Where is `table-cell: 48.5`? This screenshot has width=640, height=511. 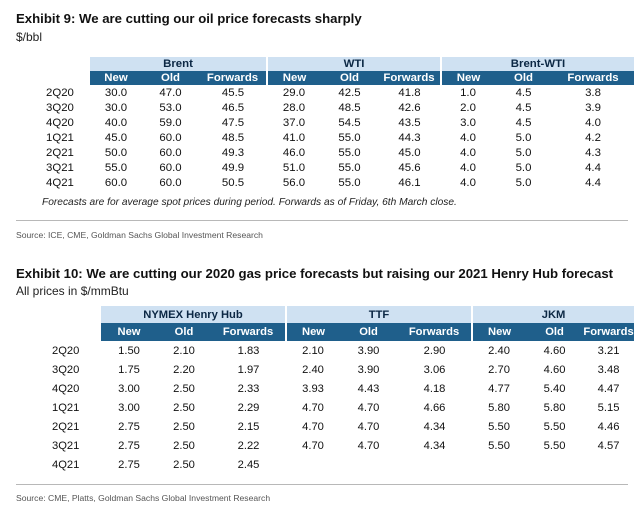
table-cell: 48.5 is located at coordinates (349, 107).